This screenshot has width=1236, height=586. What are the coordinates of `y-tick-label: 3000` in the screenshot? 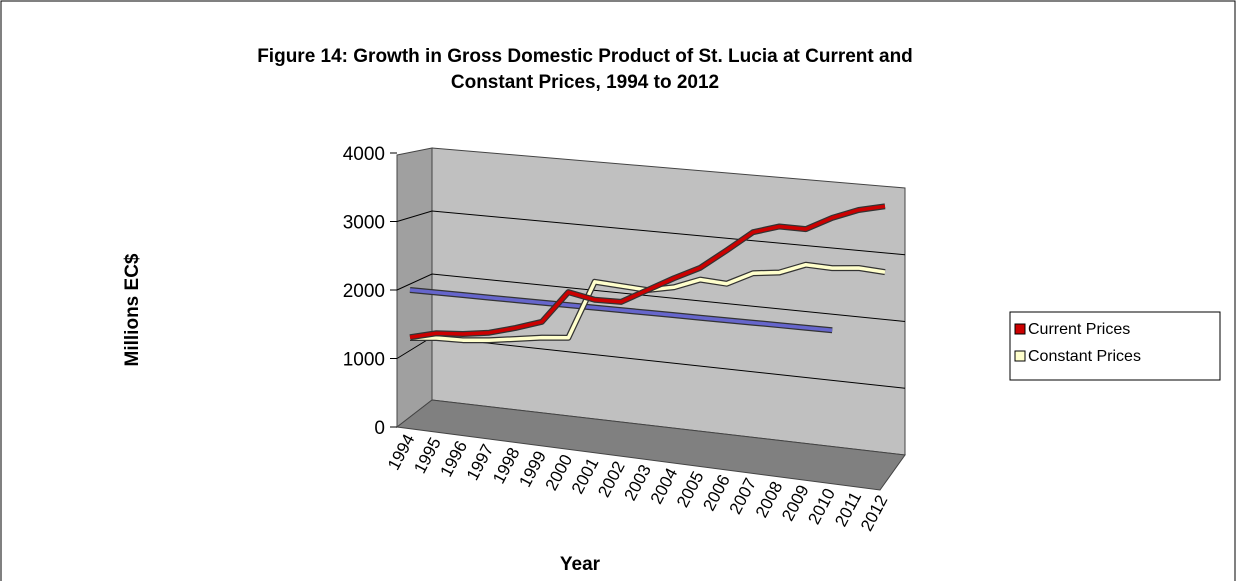 It's located at (364, 223).